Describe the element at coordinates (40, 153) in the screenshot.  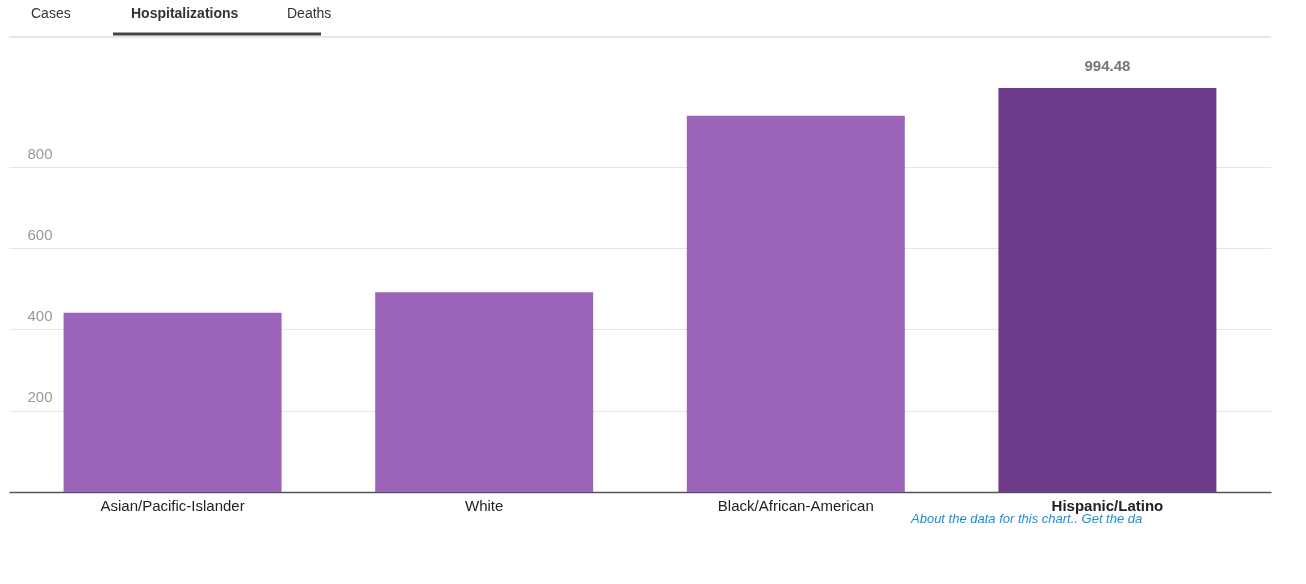
I see `y-tick-label: 800` at that location.